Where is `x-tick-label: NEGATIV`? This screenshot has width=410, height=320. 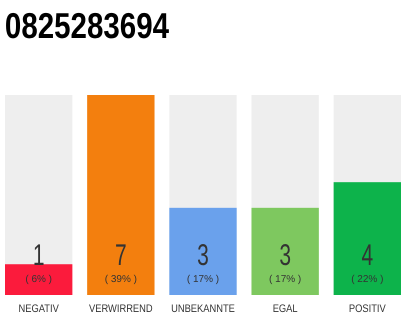
x-tick-label: NEGATIV is located at coordinates (38, 309).